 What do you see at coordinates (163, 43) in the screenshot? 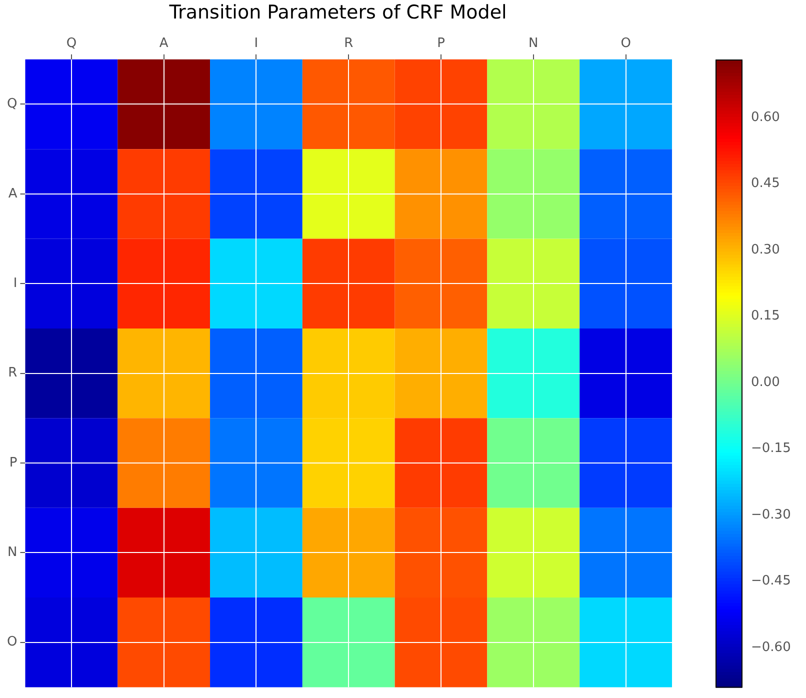
I see `x-tick-label: A` at bounding box center [163, 43].